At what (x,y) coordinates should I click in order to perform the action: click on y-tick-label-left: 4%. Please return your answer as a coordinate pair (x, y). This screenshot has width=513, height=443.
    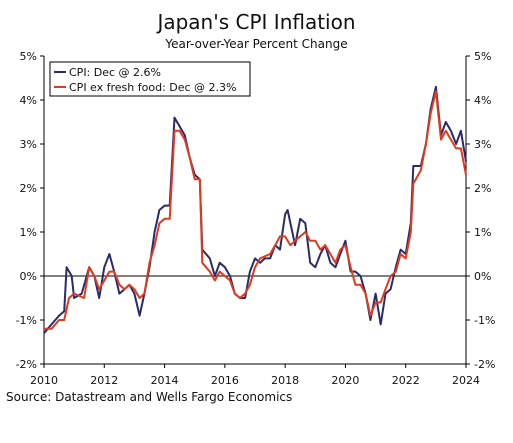
    Looking at the image, I should click on (28, 100).